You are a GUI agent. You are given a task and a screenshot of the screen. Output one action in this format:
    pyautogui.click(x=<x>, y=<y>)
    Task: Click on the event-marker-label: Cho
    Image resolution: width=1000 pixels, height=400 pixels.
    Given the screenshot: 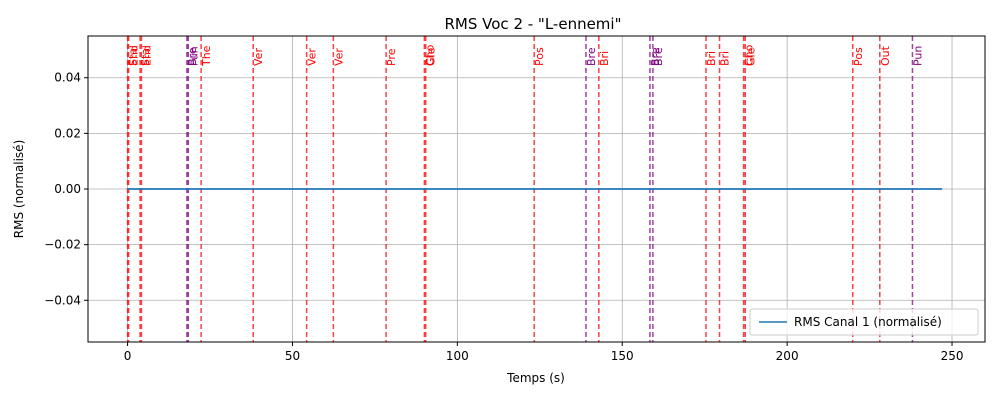 What is the action you would take?
    pyautogui.click(x=429, y=55)
    